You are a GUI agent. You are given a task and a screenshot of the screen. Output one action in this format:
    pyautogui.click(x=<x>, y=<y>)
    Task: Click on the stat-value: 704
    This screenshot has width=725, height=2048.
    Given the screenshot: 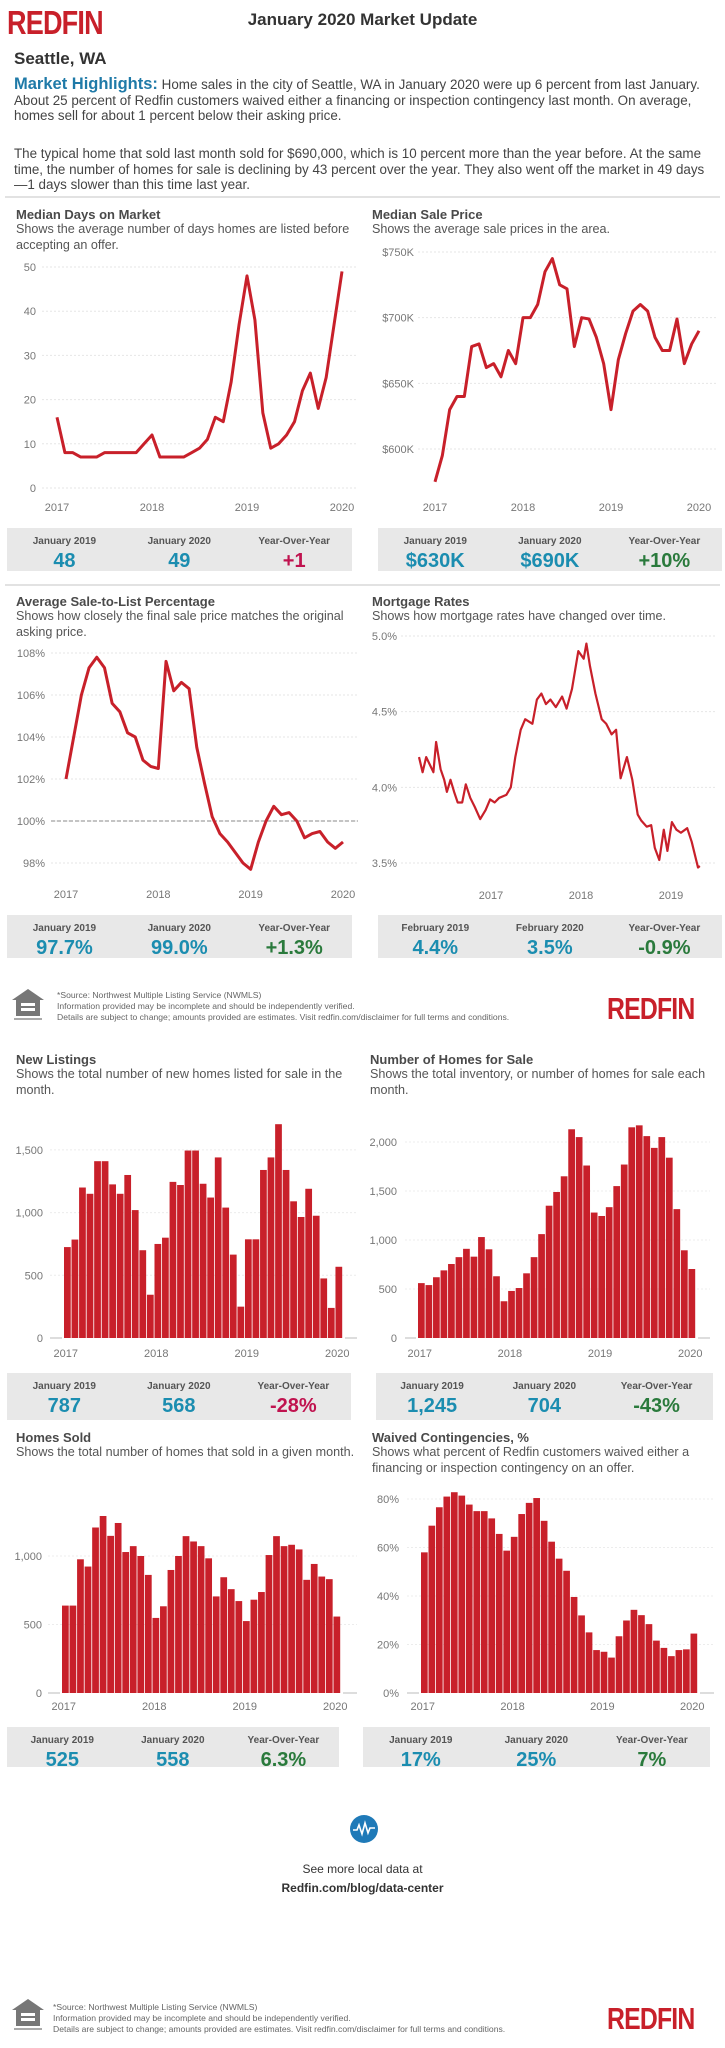 What is the action you would take?
    pyautogui.click(x=544, y=1406)
    